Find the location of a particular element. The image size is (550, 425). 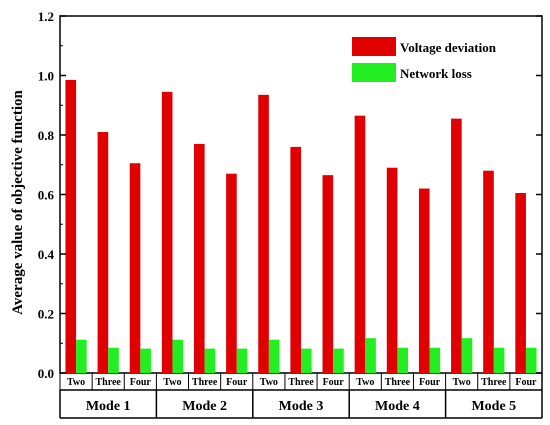

y-tick-label: 0.2 is located at coordinates (46, 314).